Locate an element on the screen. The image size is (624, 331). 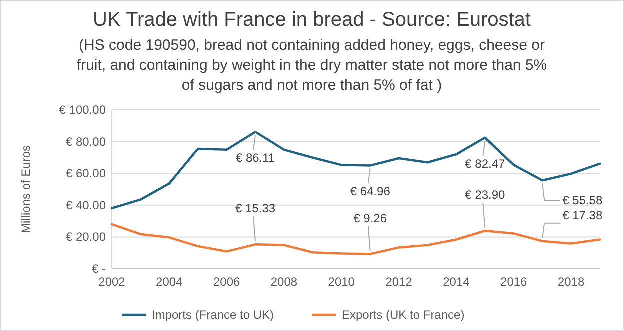
y-tick-label: € 20.00 is located at coordinates (86, 237).